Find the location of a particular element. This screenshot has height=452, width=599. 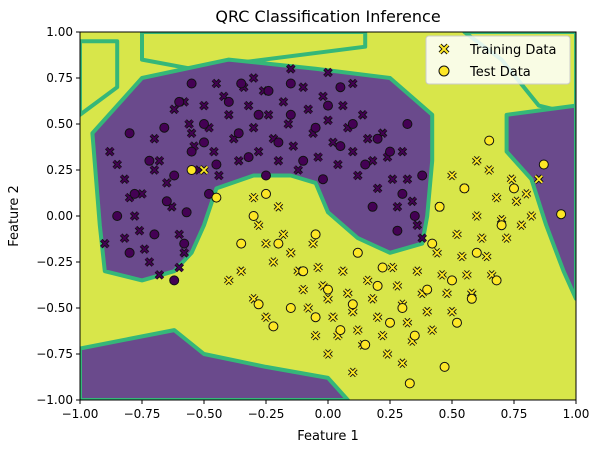

y-tick-label: 0.75 is located at coordinates (59, 78).